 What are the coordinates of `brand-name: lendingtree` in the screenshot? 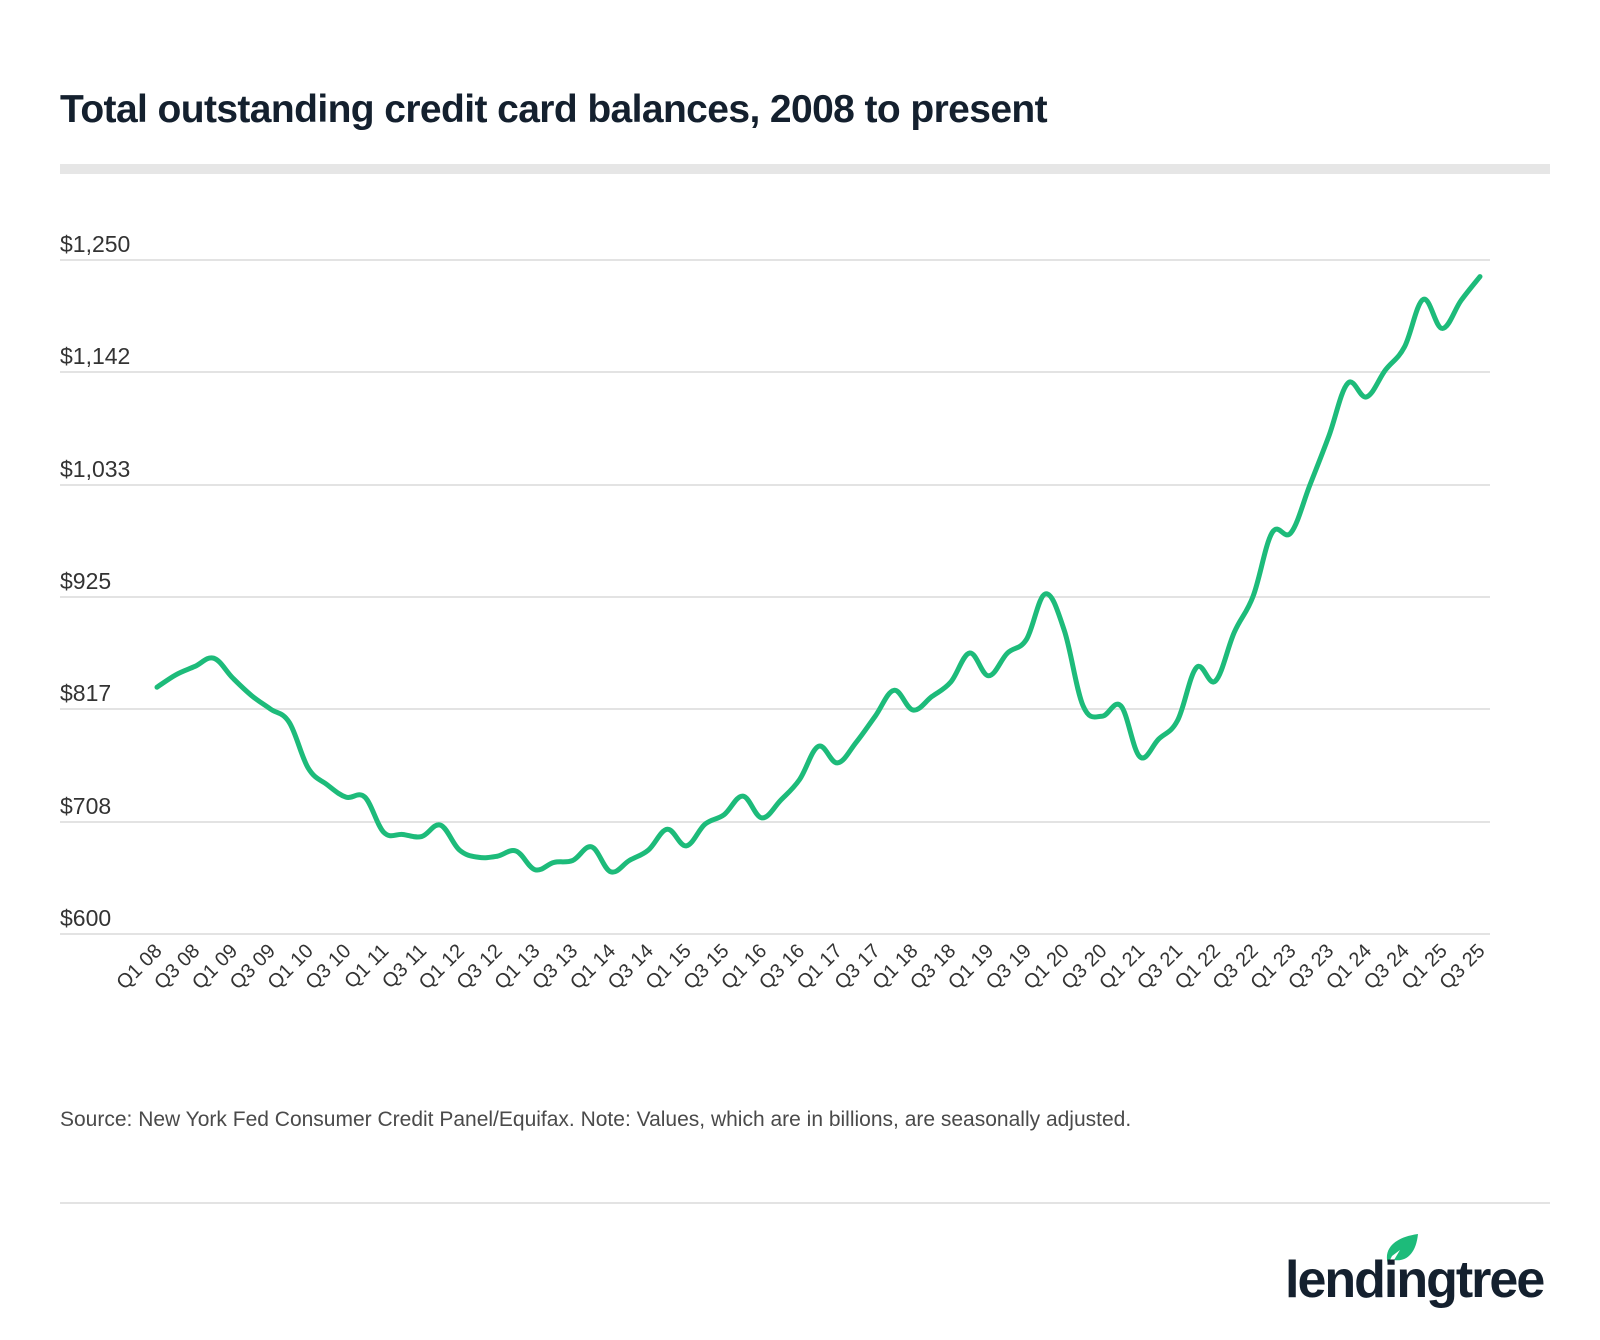 It's located at (1415, 1280).